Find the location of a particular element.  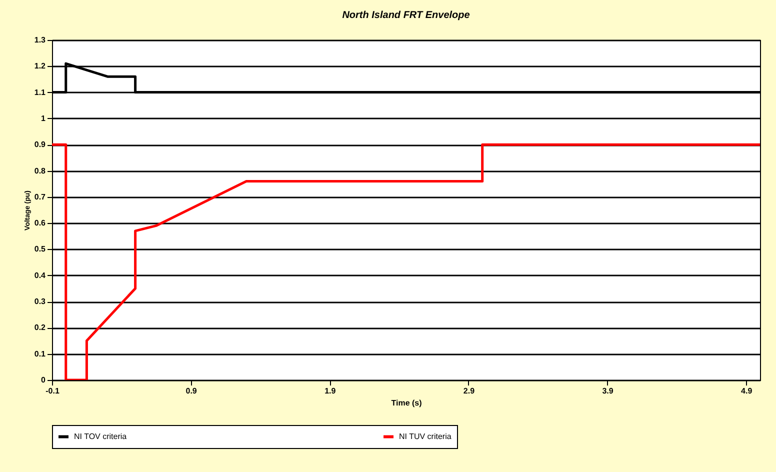

legend-label: NI TUV criteria is located at coordinates (425, 436).